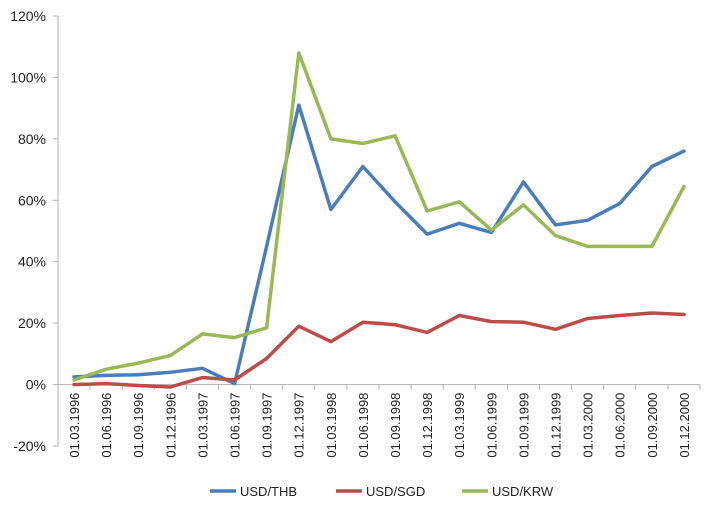 This screenshot has width=720, height=511. I want to click on y-tick-label: 0%, so click(36, 385).